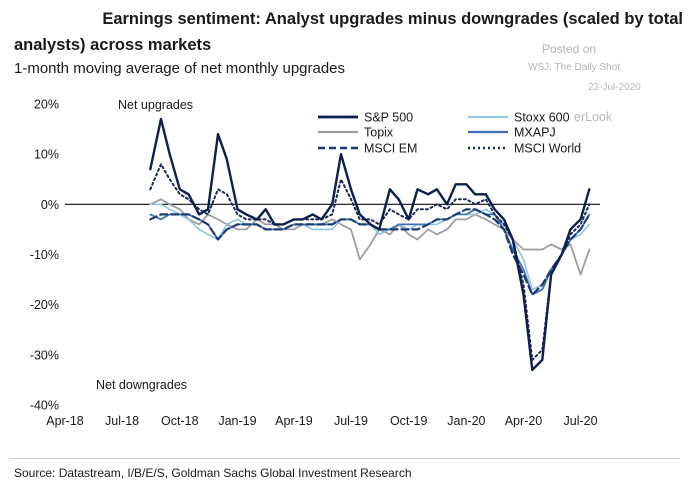 This screenshot has width=695, height=494. Describe the element at coordinates (113, 45) in the screenshot. I see `chart-title-line-2: analysts) across markets` at that location.